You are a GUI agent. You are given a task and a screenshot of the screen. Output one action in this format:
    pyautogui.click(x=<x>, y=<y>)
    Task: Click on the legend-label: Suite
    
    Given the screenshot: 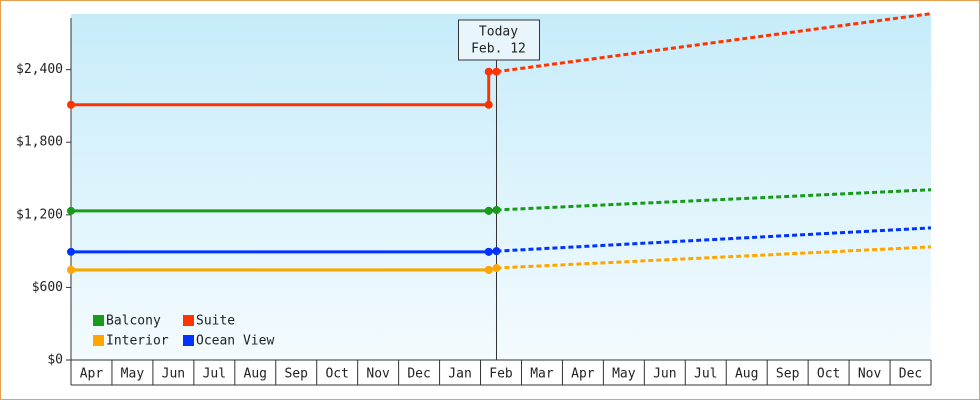 What is the action you would take?
    pyautogui.click(x=215, y=321)
    